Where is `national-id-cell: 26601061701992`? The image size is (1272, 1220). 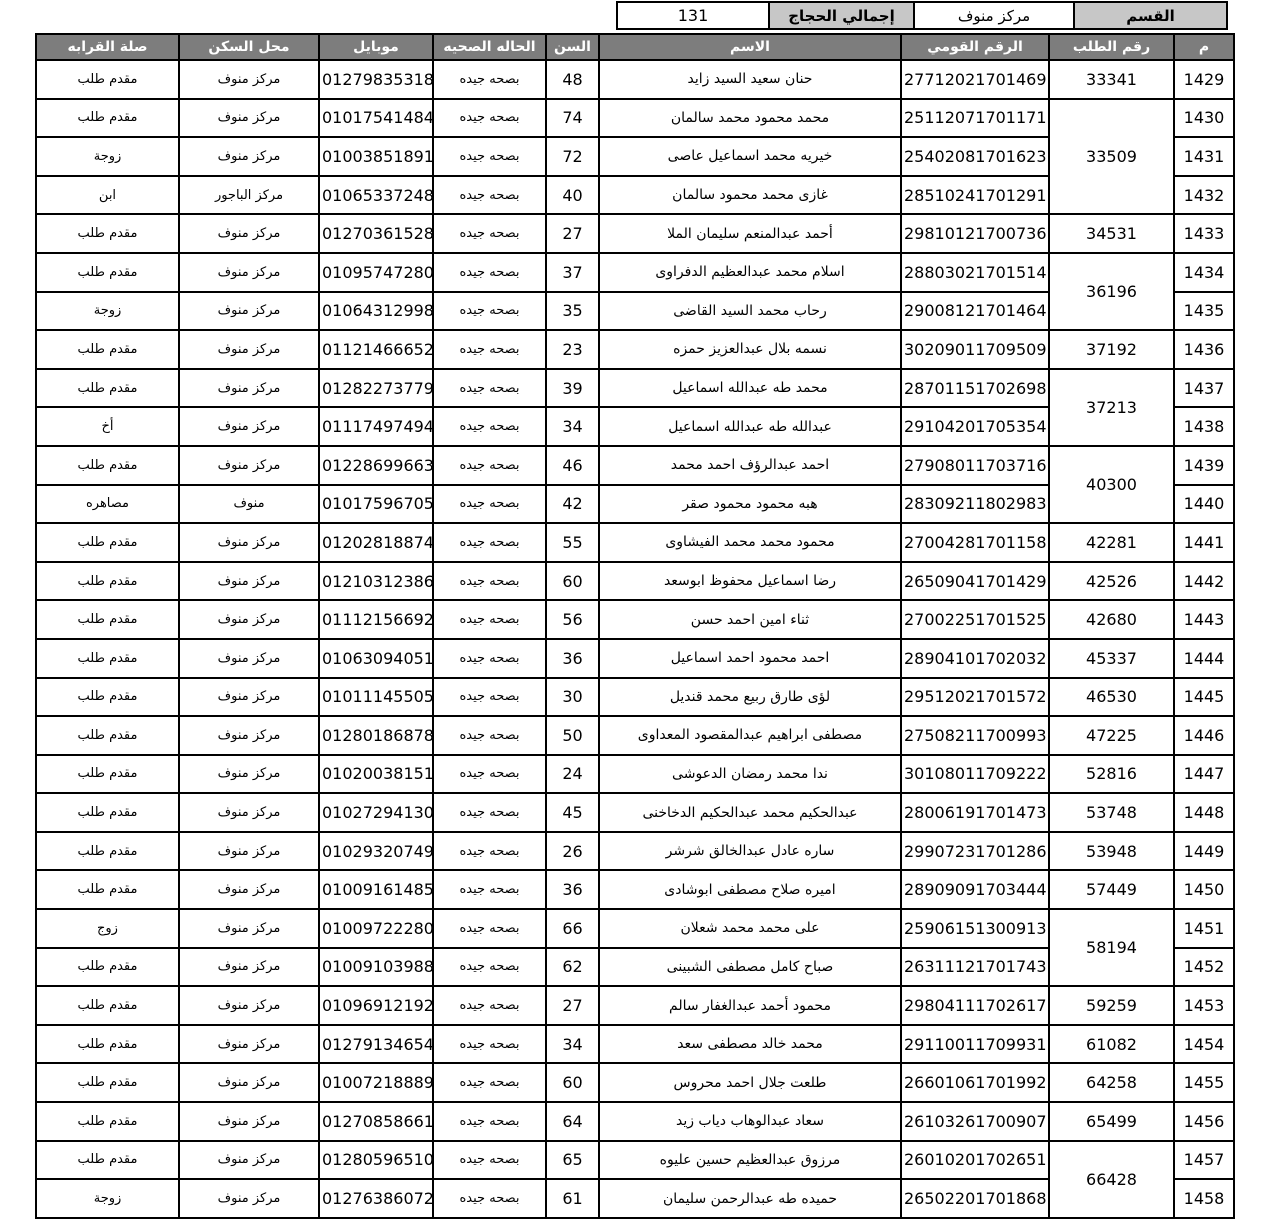 national-id-cell: 26601061701992 is located at coordinates (975, 1083).